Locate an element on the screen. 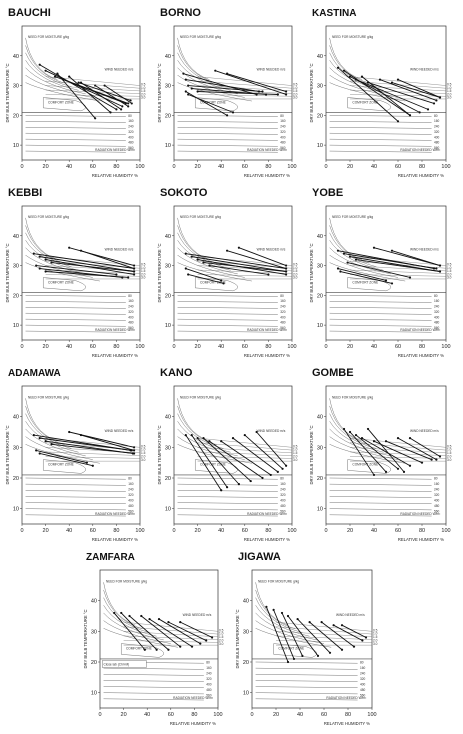  x-tick-label: 0 is located at coordinates (173, 347).